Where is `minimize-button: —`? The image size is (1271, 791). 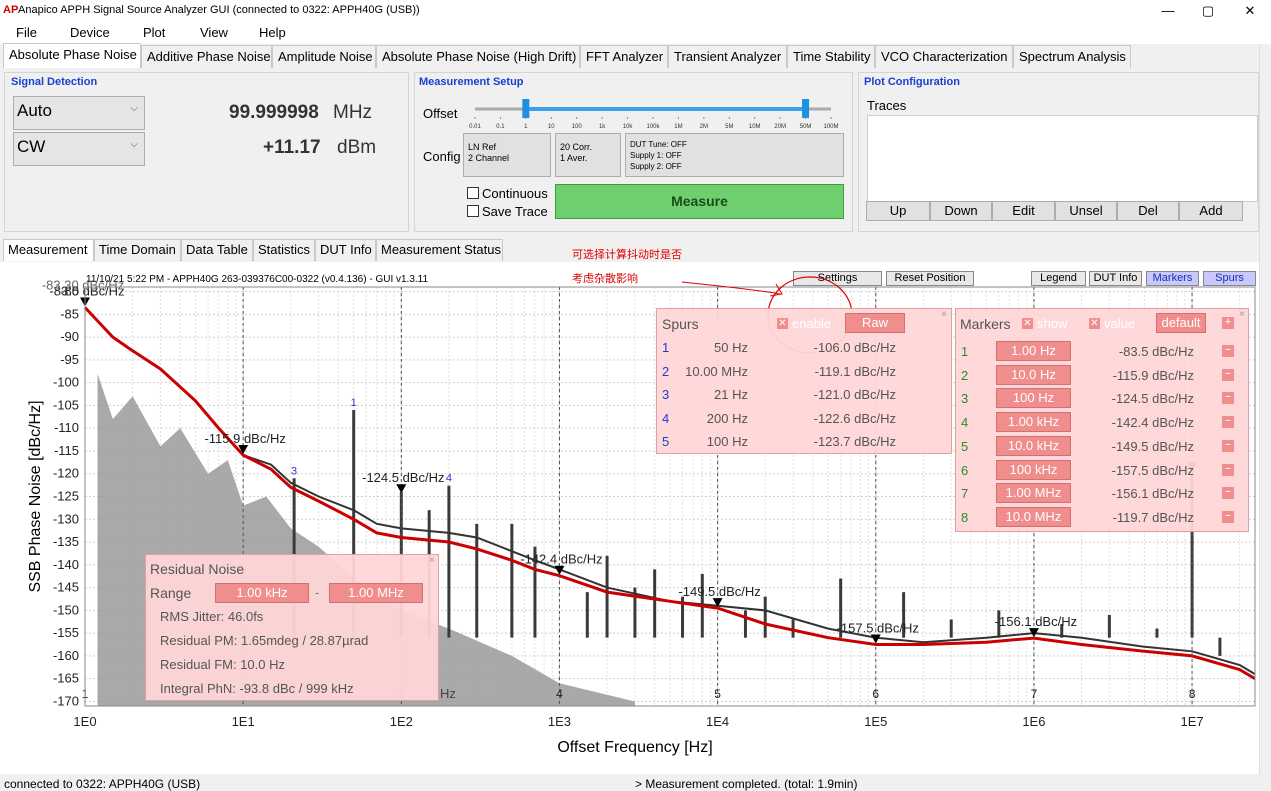
minimize-button: — is located at coordinates (1168, 10).